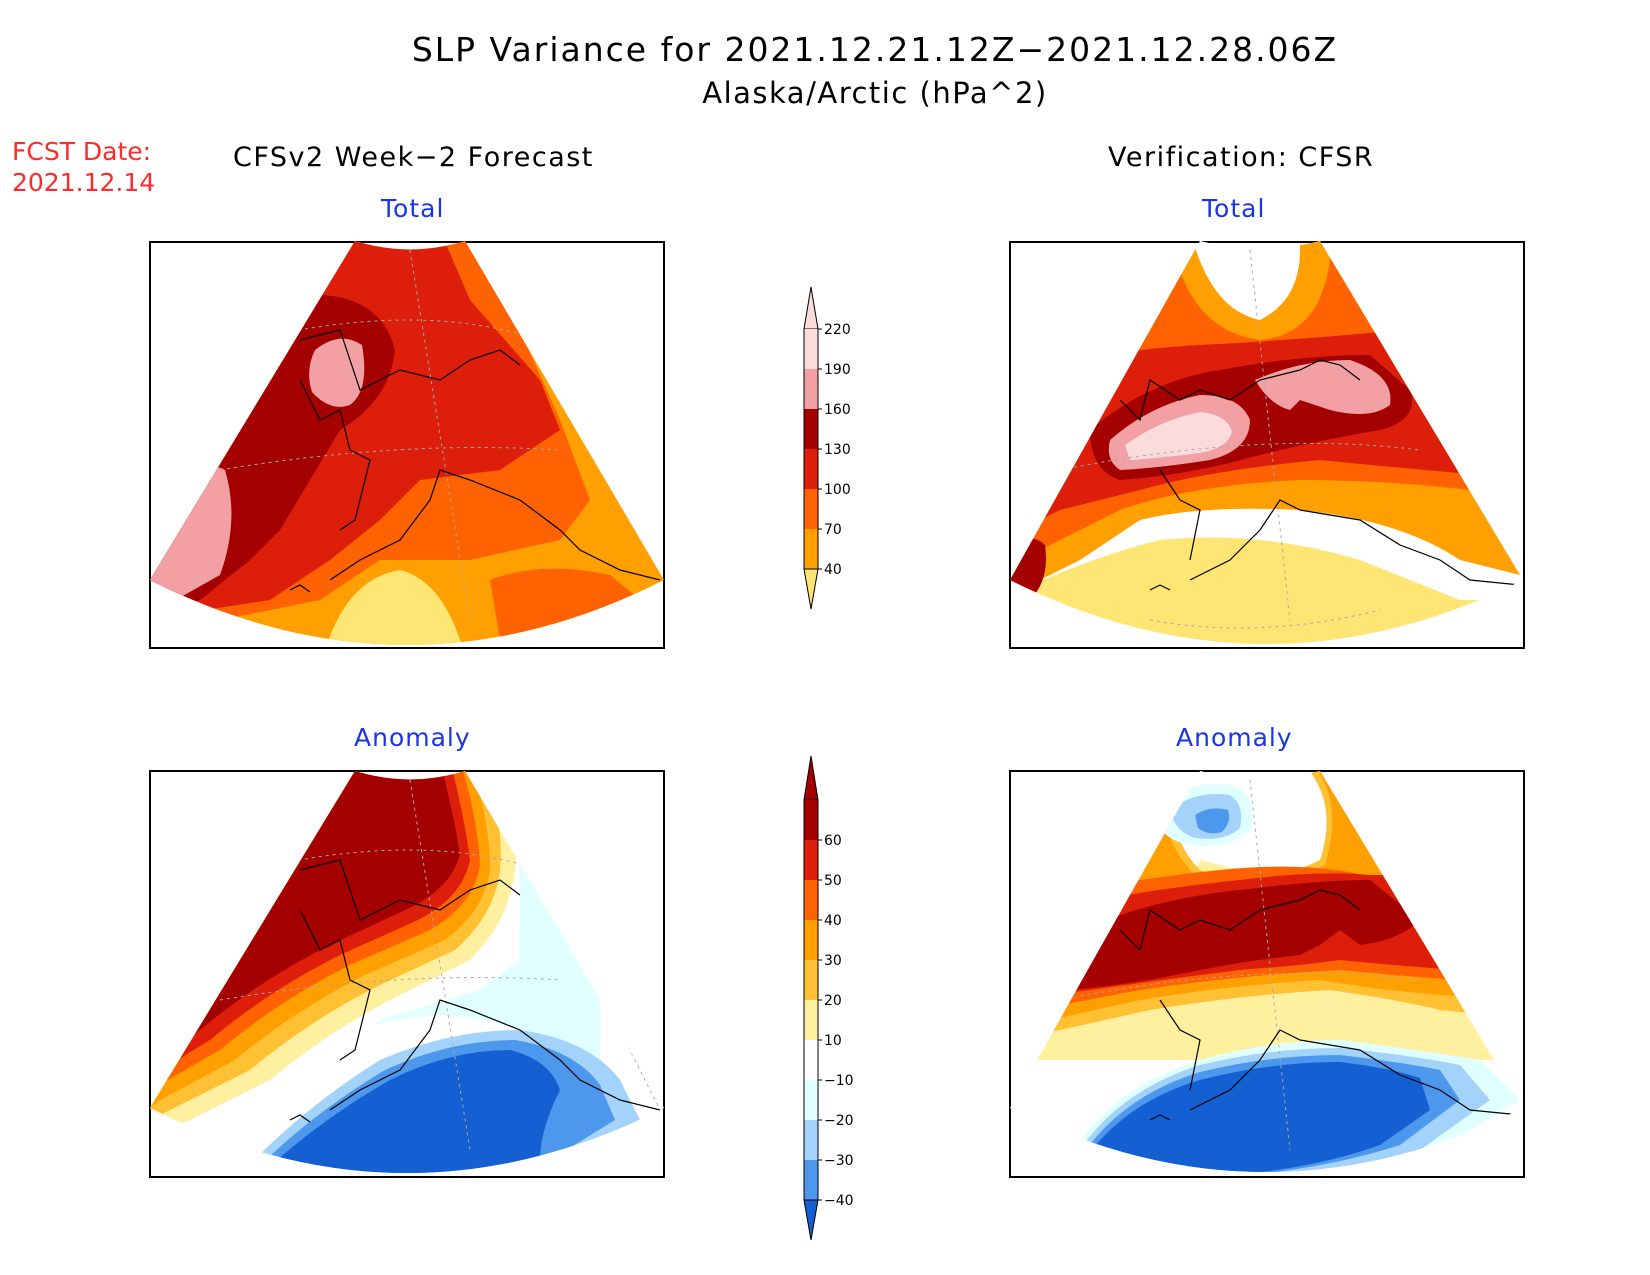  Describe the element at coordinates (1234, 737) in the screenshot. I see `panel-title-verification-anomaly: Anomaly` at that location.